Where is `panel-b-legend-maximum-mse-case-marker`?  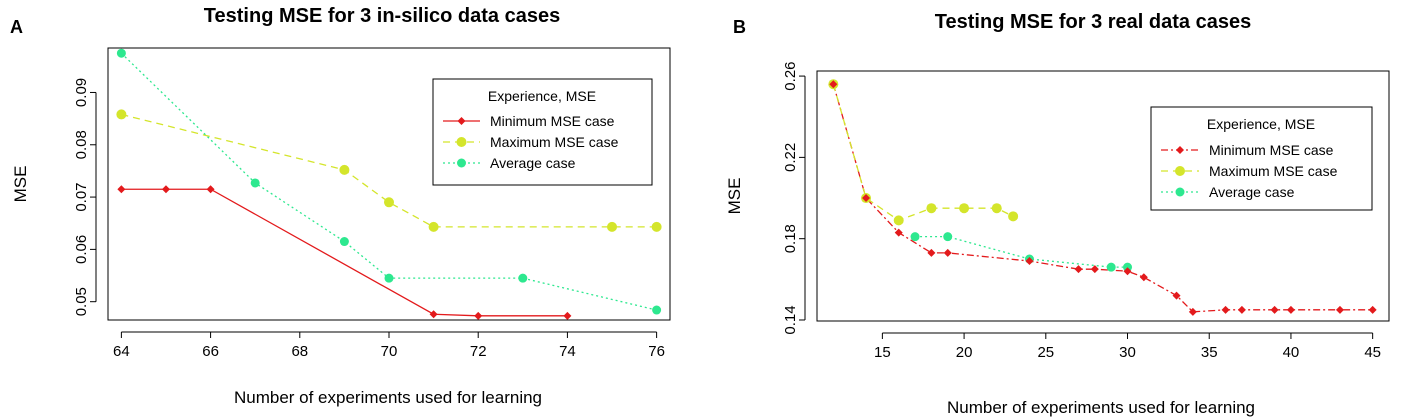
panel-b-legend-maximum-mse-case-marker is located at coordinates (1180, 171).